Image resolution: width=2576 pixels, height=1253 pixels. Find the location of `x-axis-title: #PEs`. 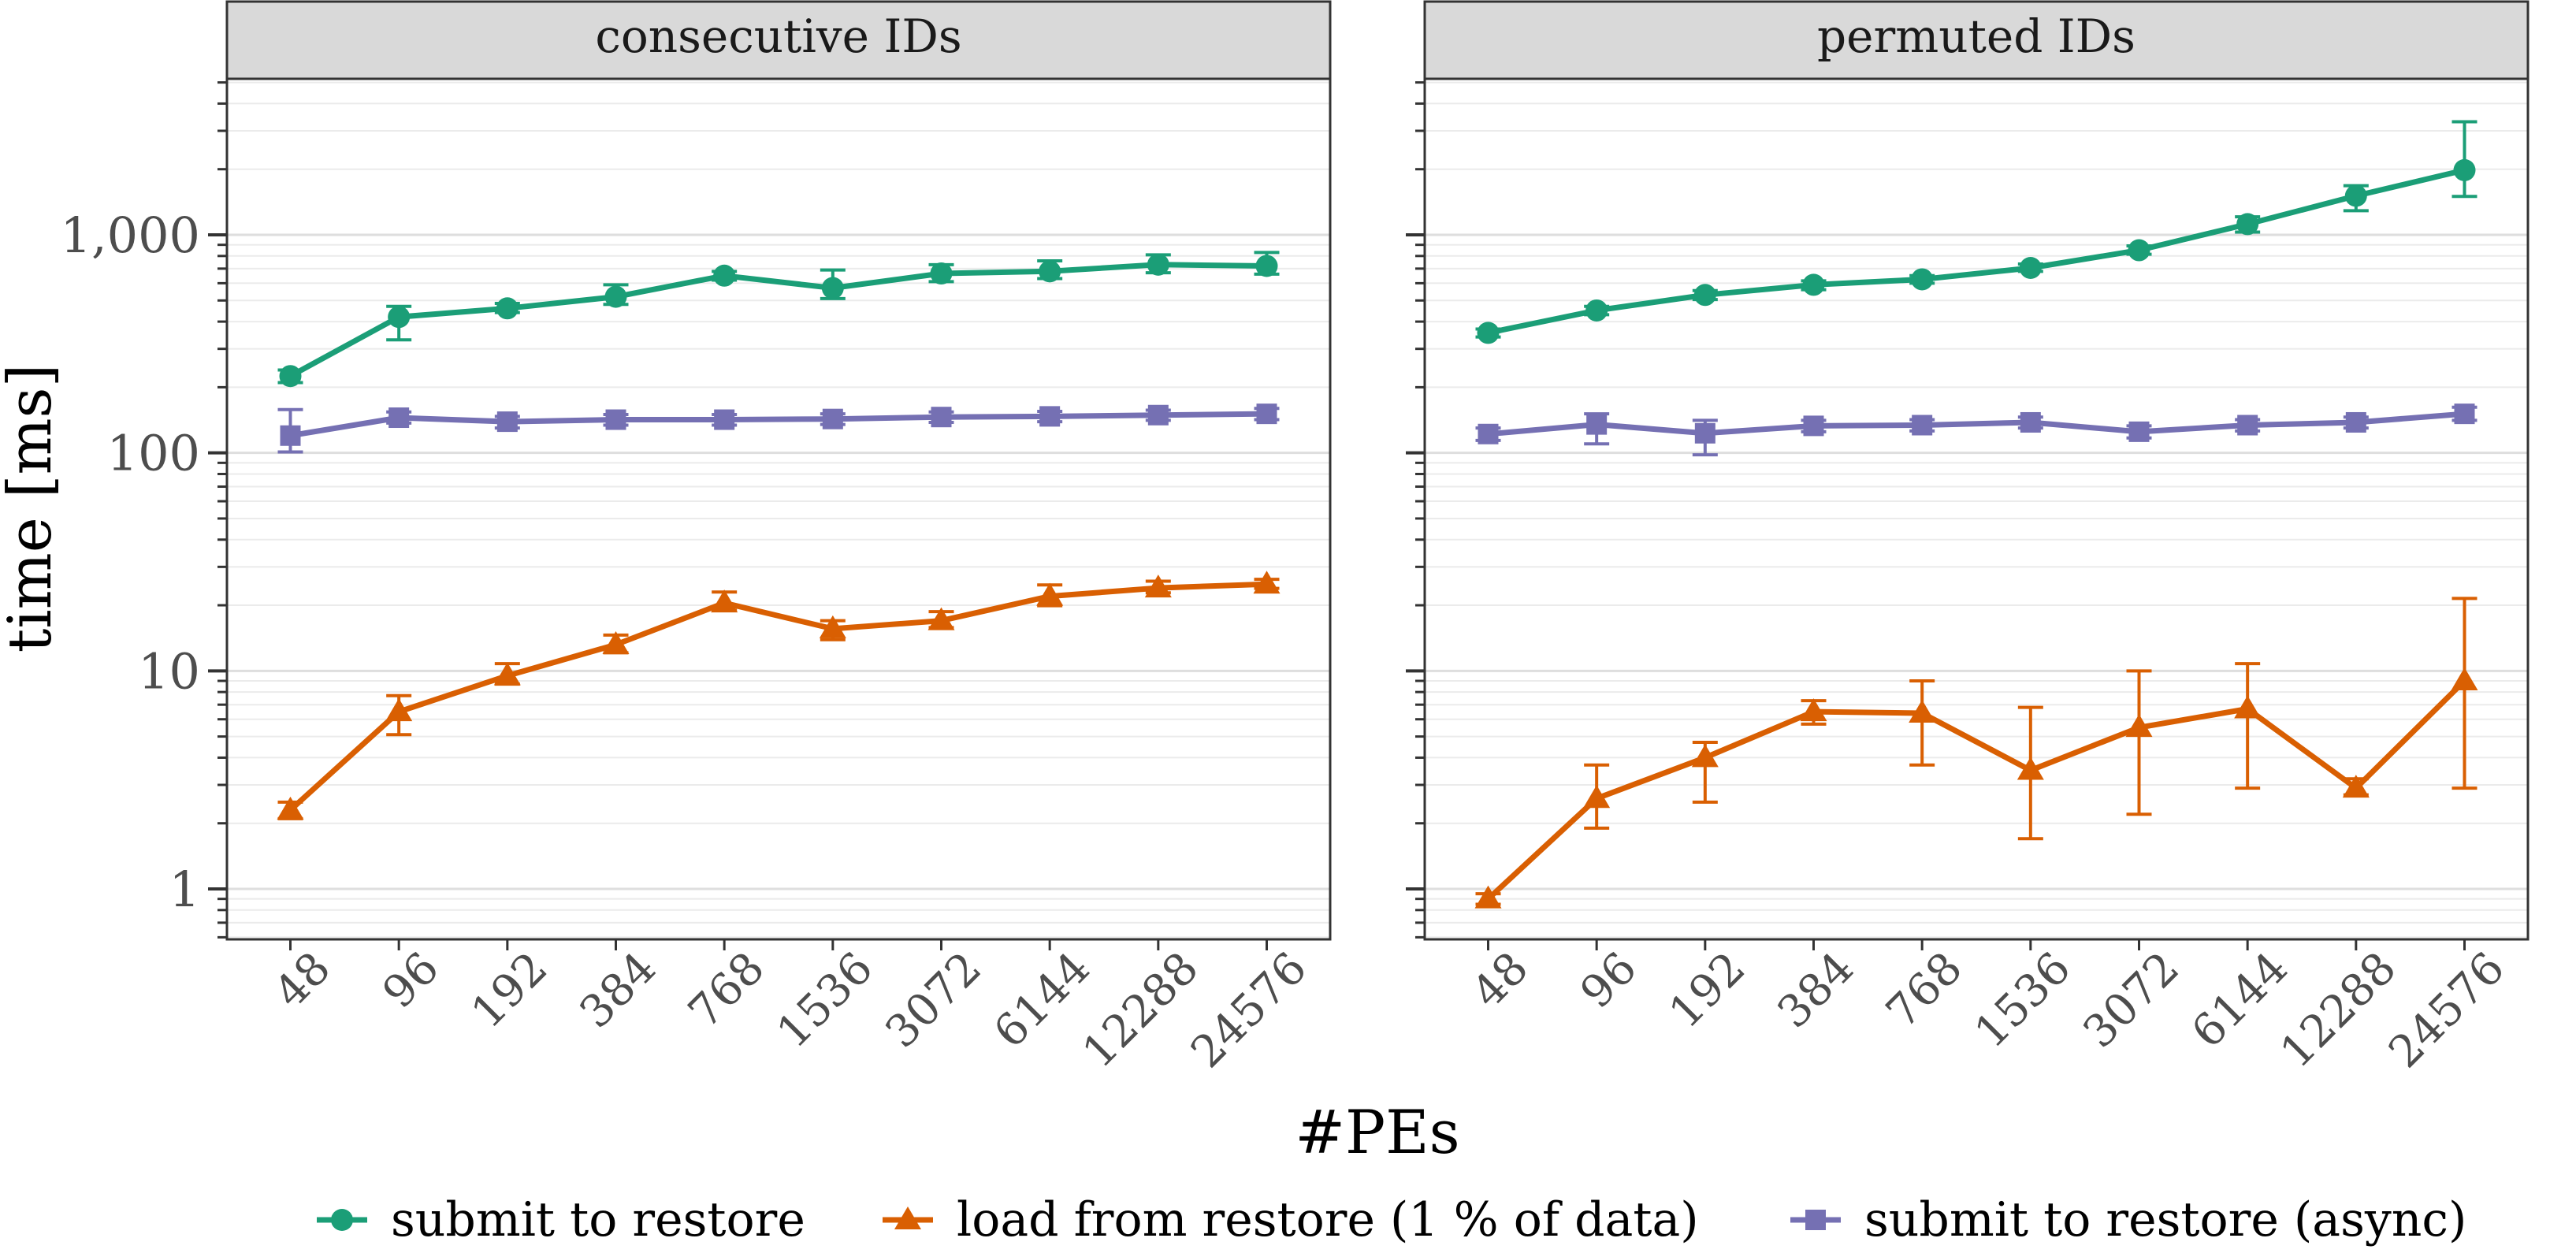

x-axis-title: #PEs is located at coordinates (1377, 1132).